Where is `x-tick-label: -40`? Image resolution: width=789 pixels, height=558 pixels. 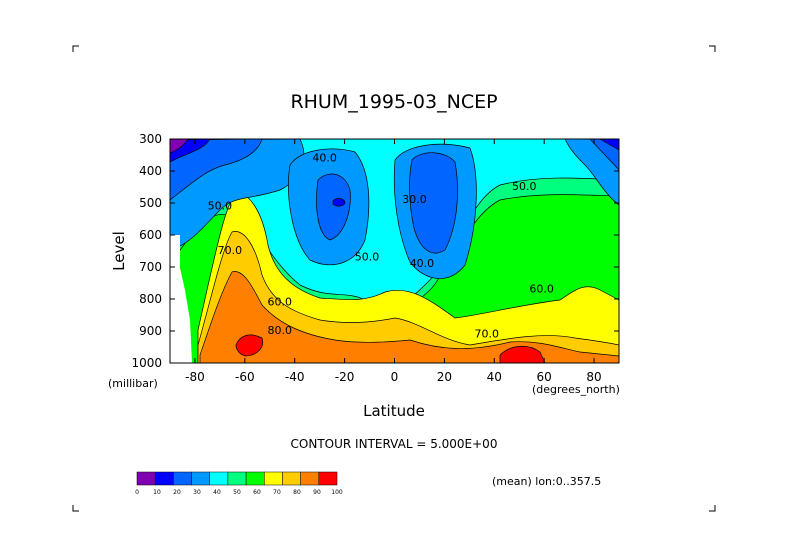
x-tick-label: -40 is located at coordinates (295, 377).